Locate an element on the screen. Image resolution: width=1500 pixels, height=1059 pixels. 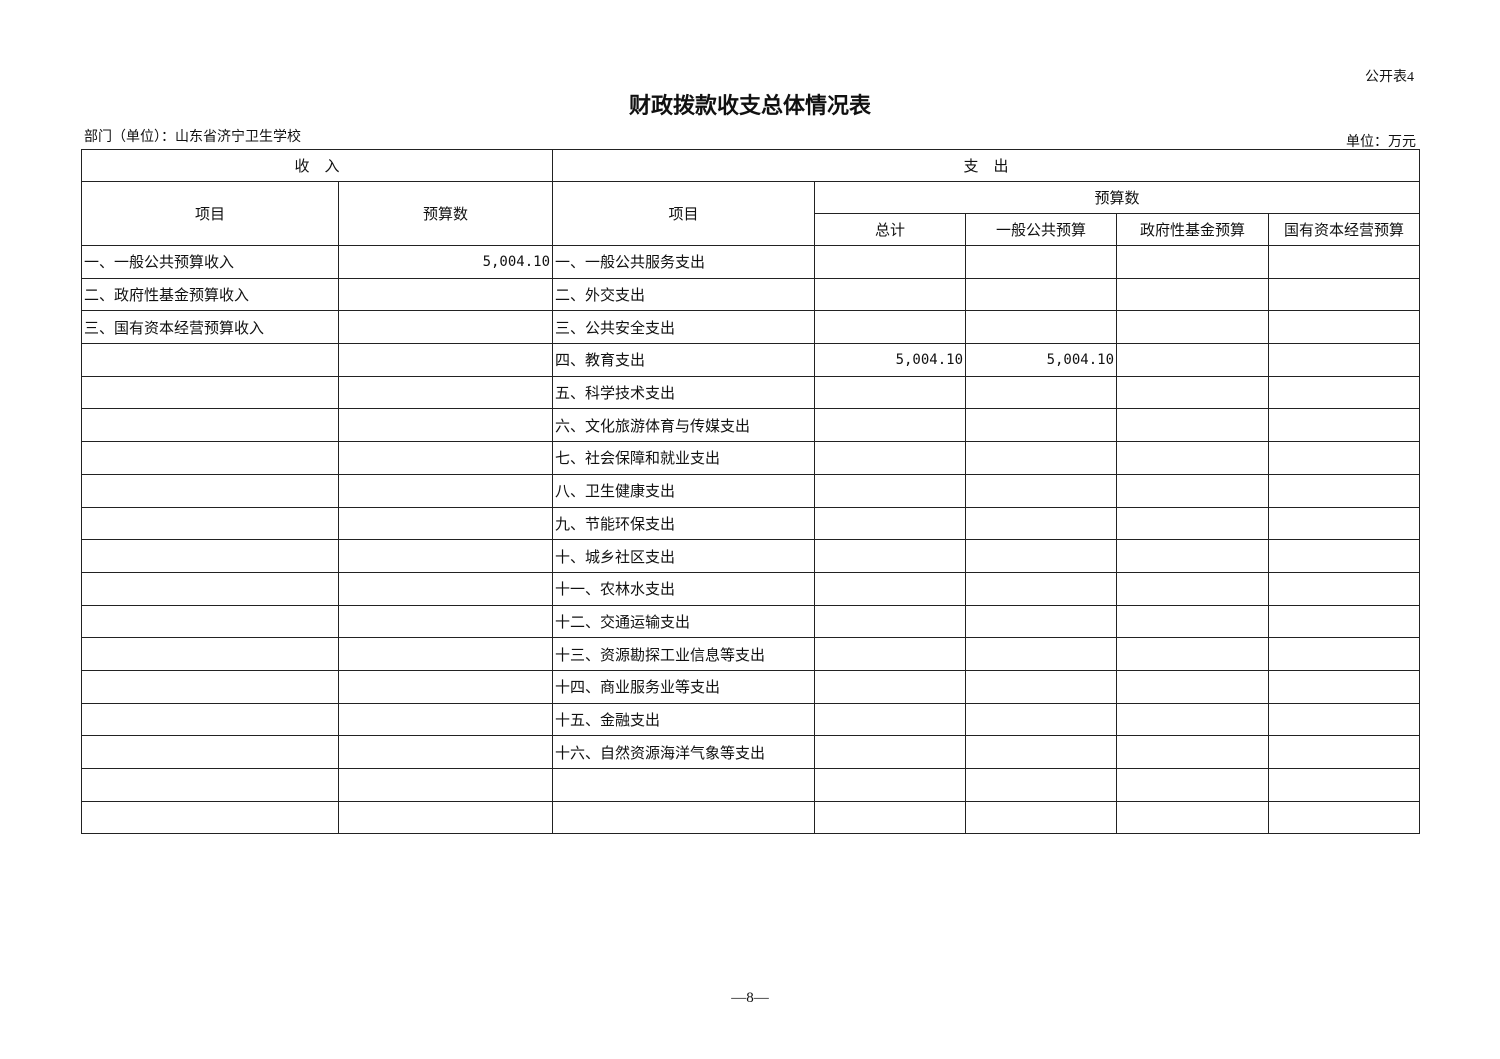
table-row: 十三、资源勘探工业信息等支出 is located at coordinates (751, 654).